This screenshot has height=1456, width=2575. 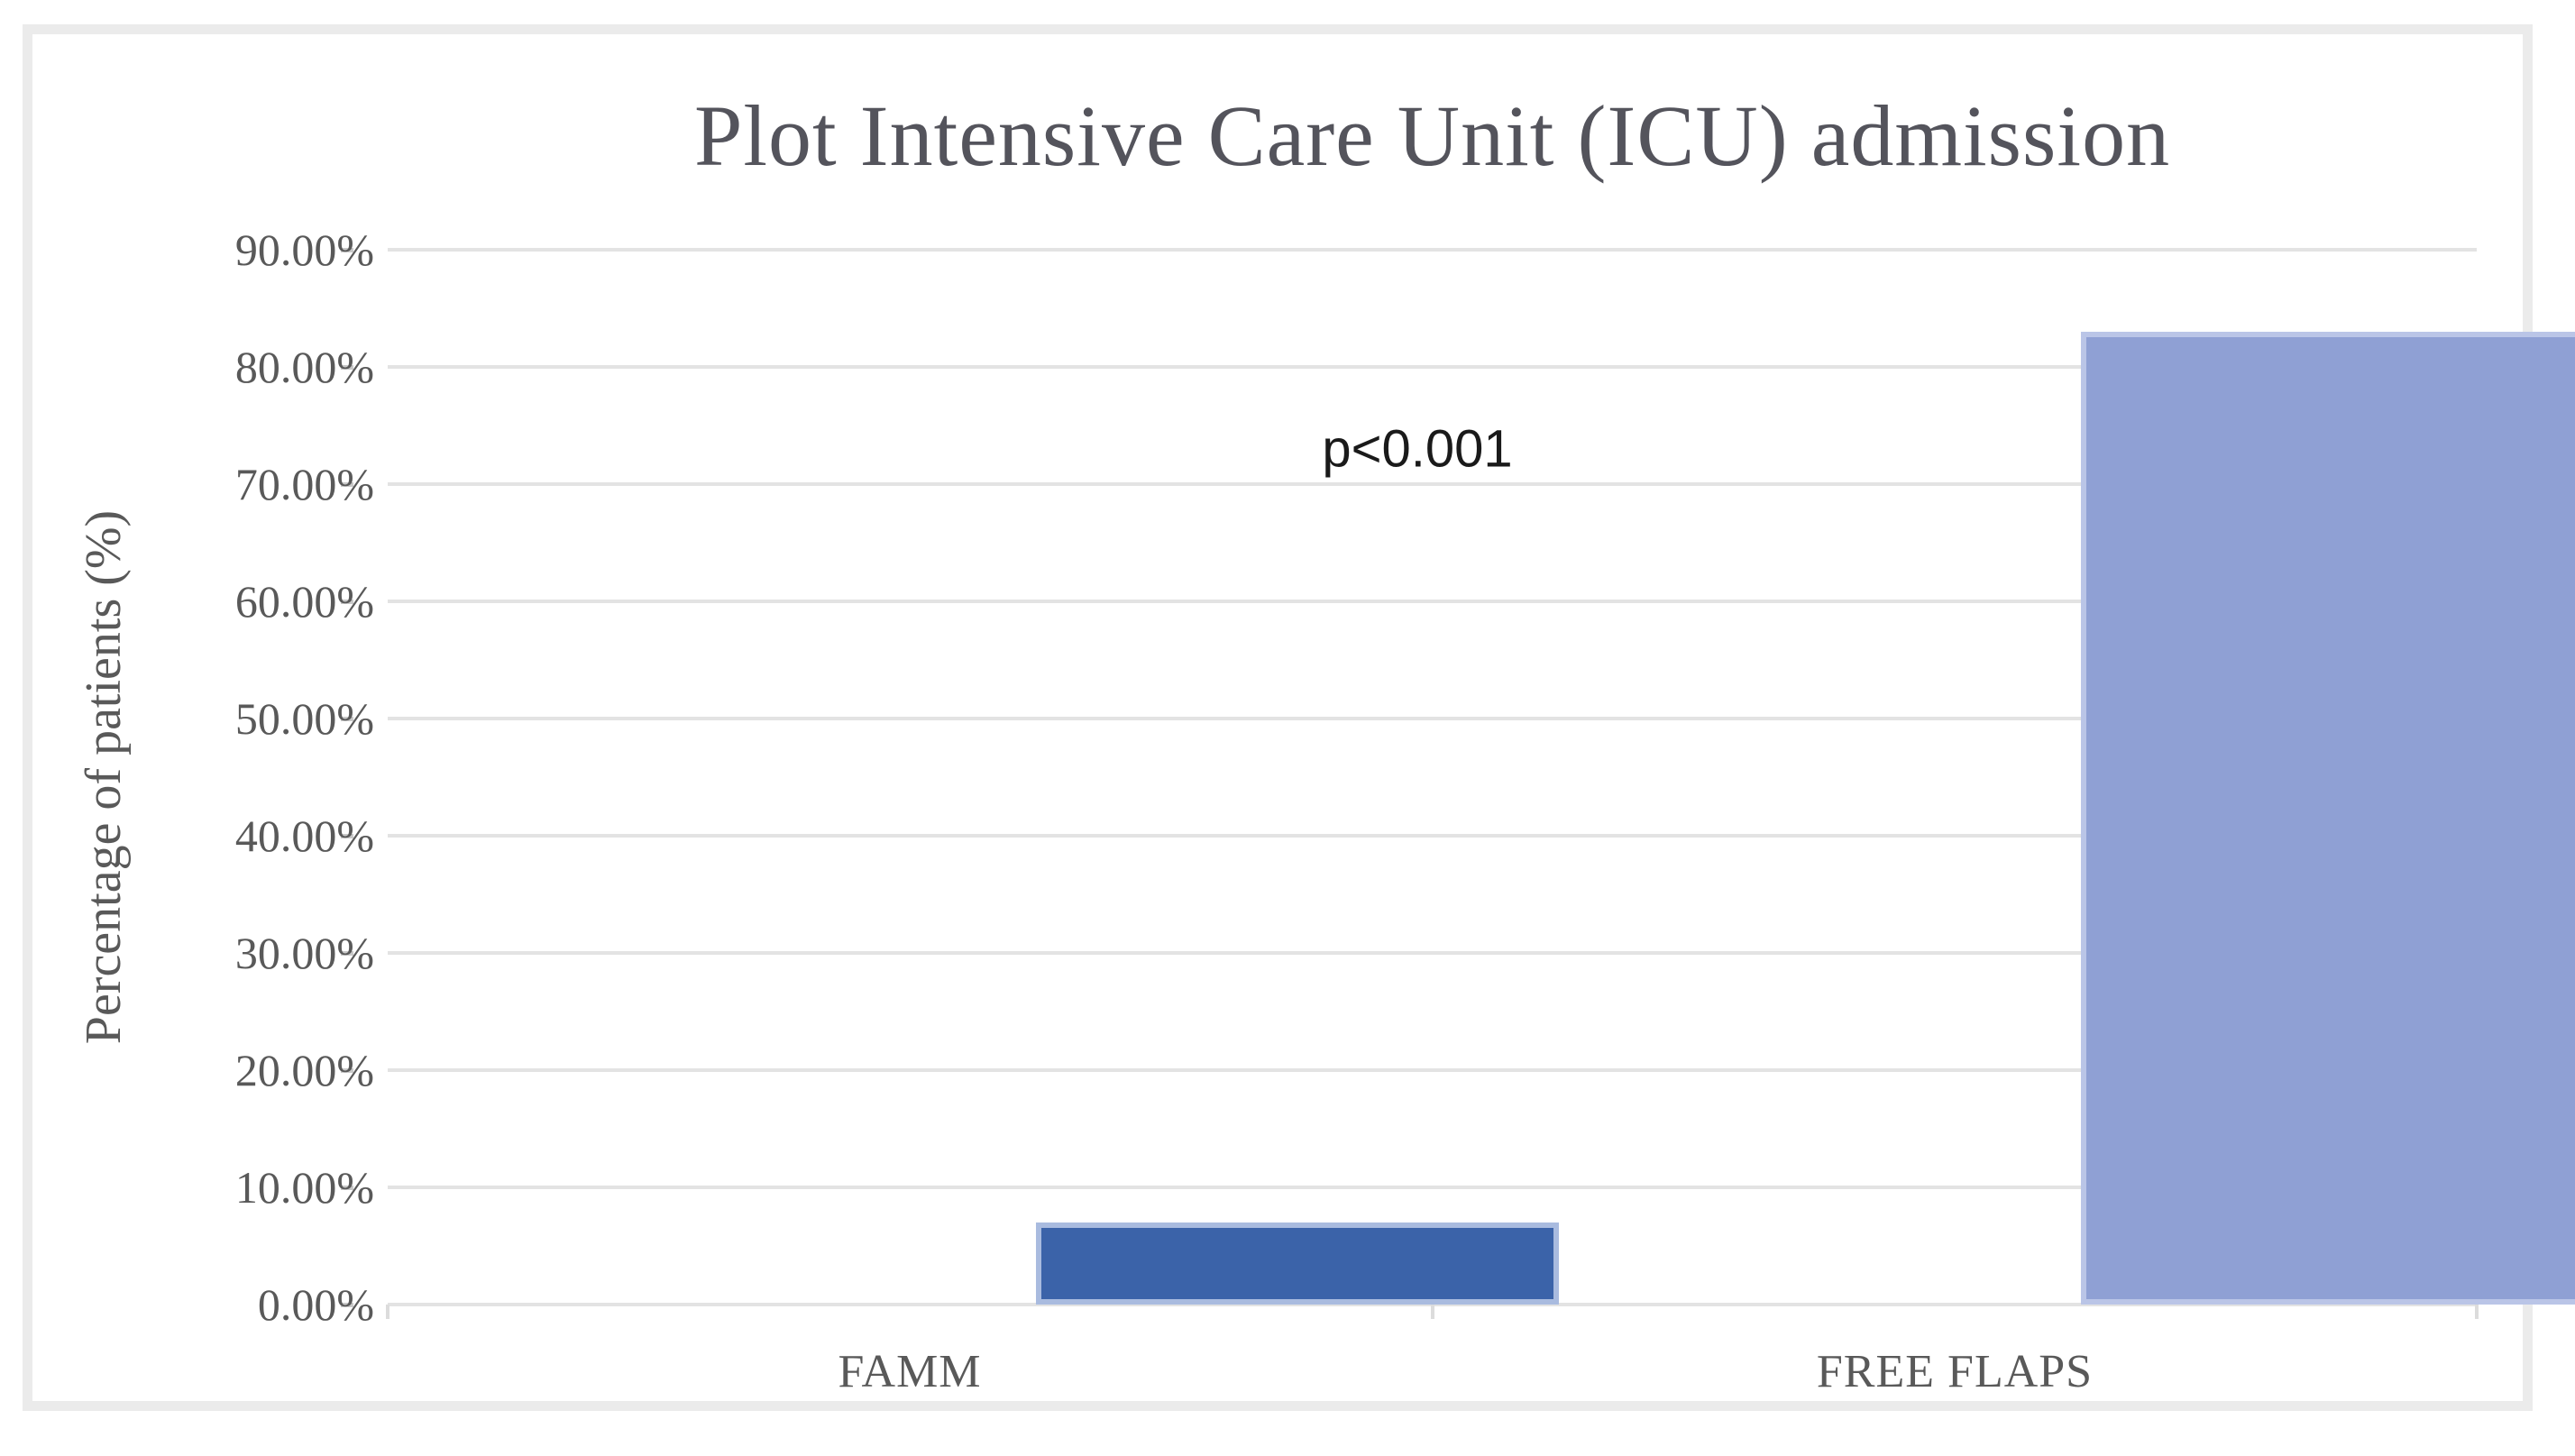 I want to click on y-axis-title-text: Percentage of patients (%), so click(x=104, y=777).